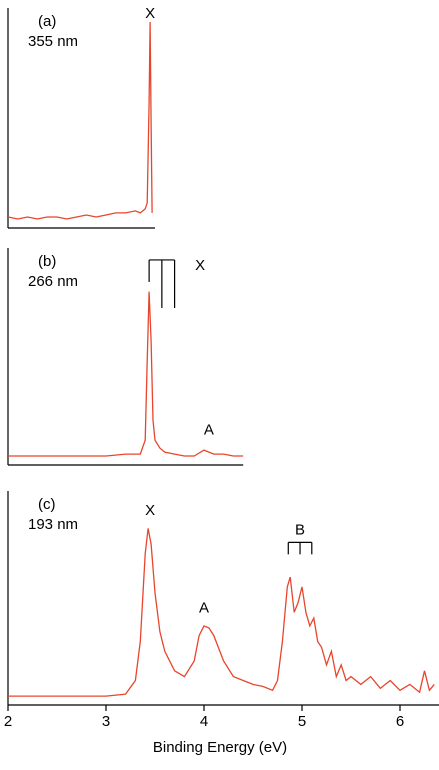  Describe the element at coordinates (53, 281) in the screenshot. I see `wavelength-label: 266 nm` at that location.